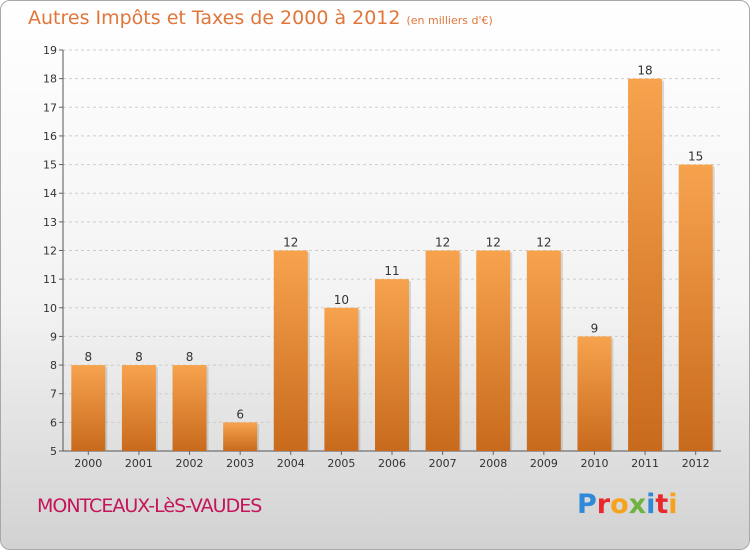 This screenshot has width=750, height=550. I want to click on bar-2011, so click(645, 265).